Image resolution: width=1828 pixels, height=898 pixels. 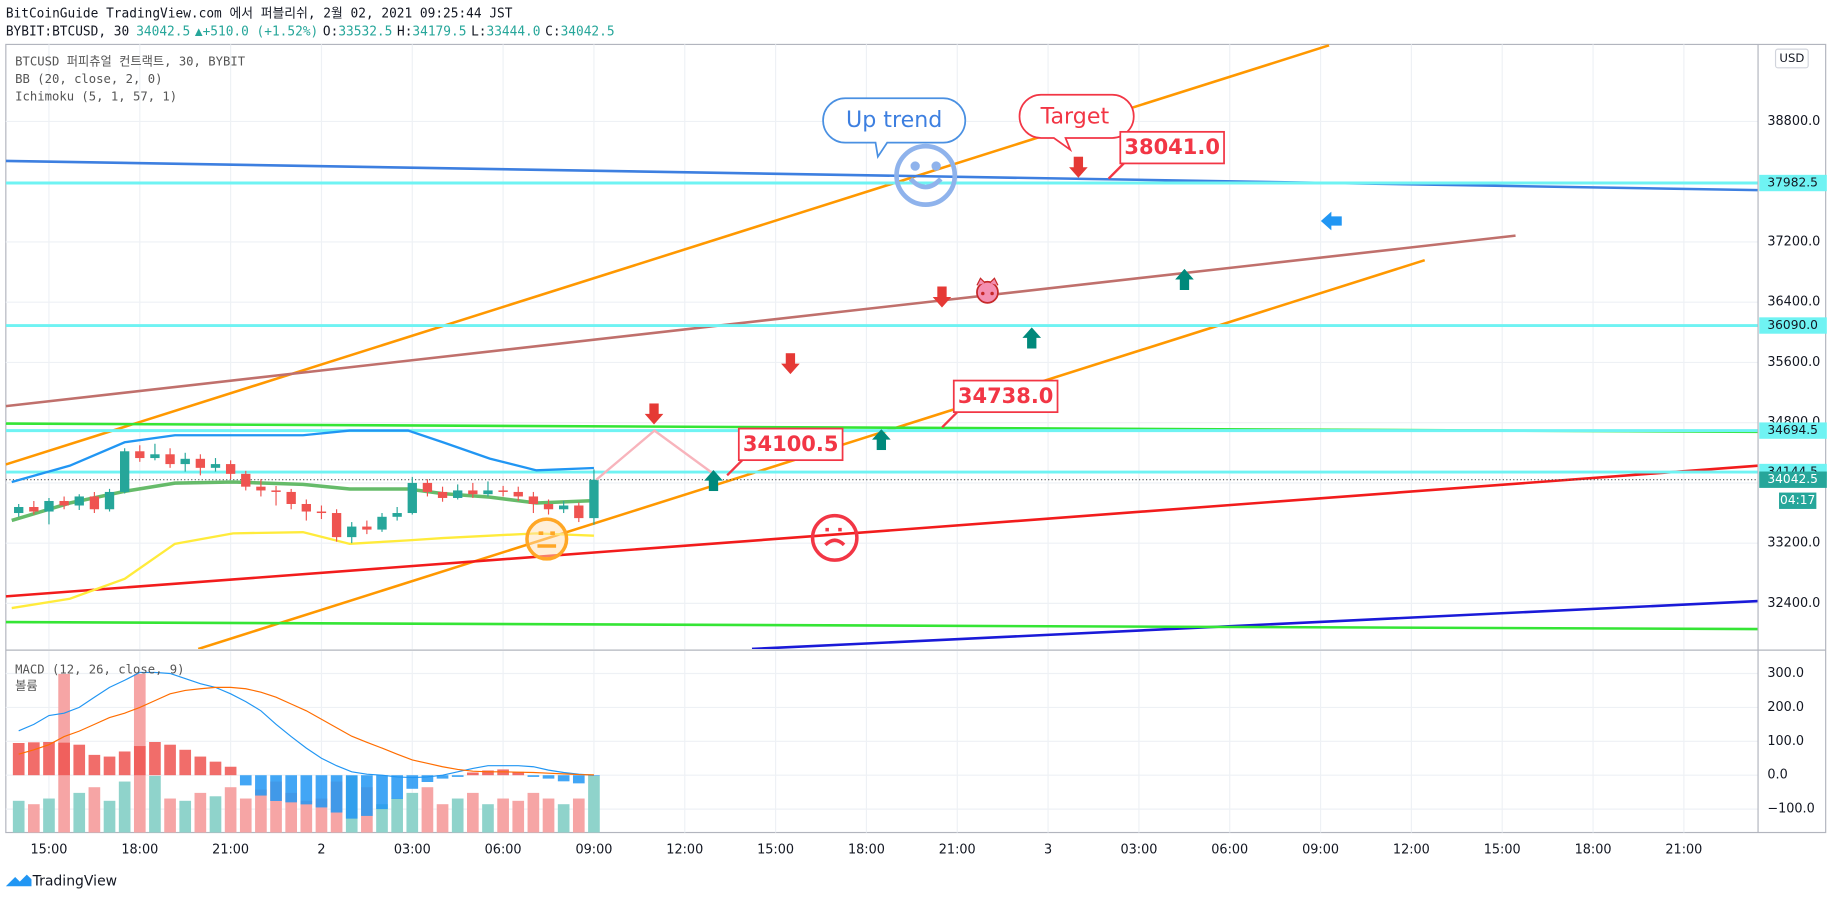 I want to click on x-tick-label: 03:00, so click(x=1138, y=850).